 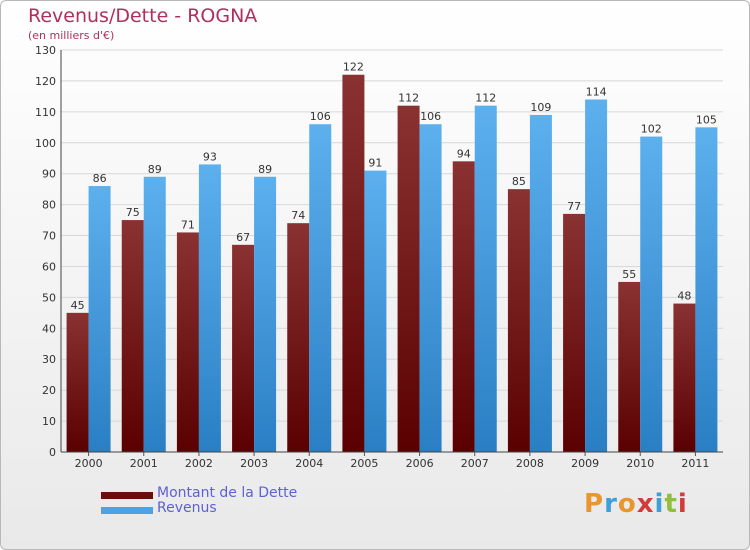 What do you see at coordinates (298, 215) in the screenshot?
I see `data-label: 74` at bounding box center [298, 215].